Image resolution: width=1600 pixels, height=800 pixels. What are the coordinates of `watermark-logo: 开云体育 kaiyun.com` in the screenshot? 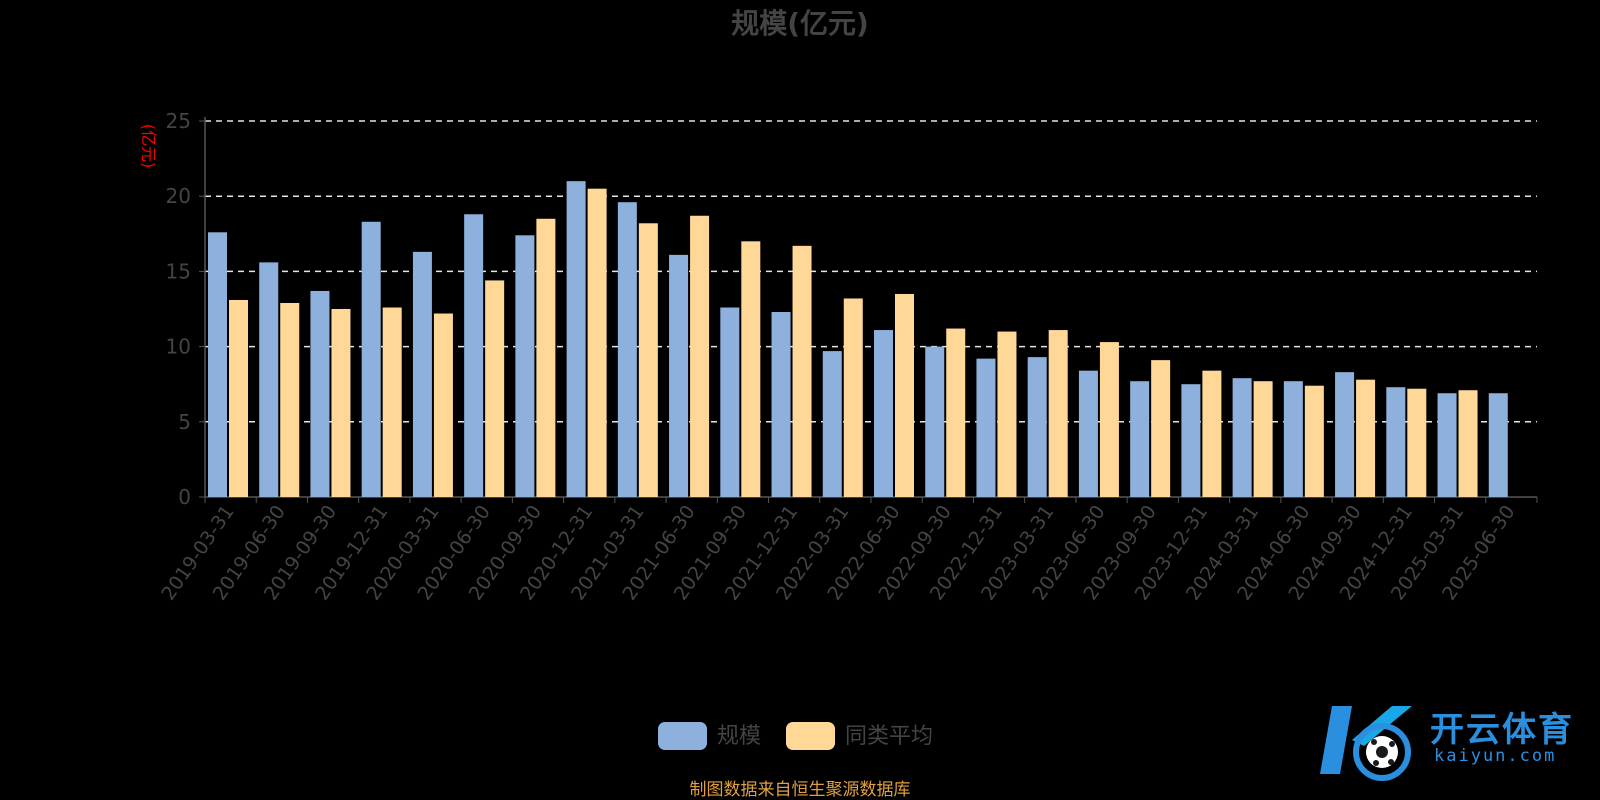 It's located at (1452, 741).